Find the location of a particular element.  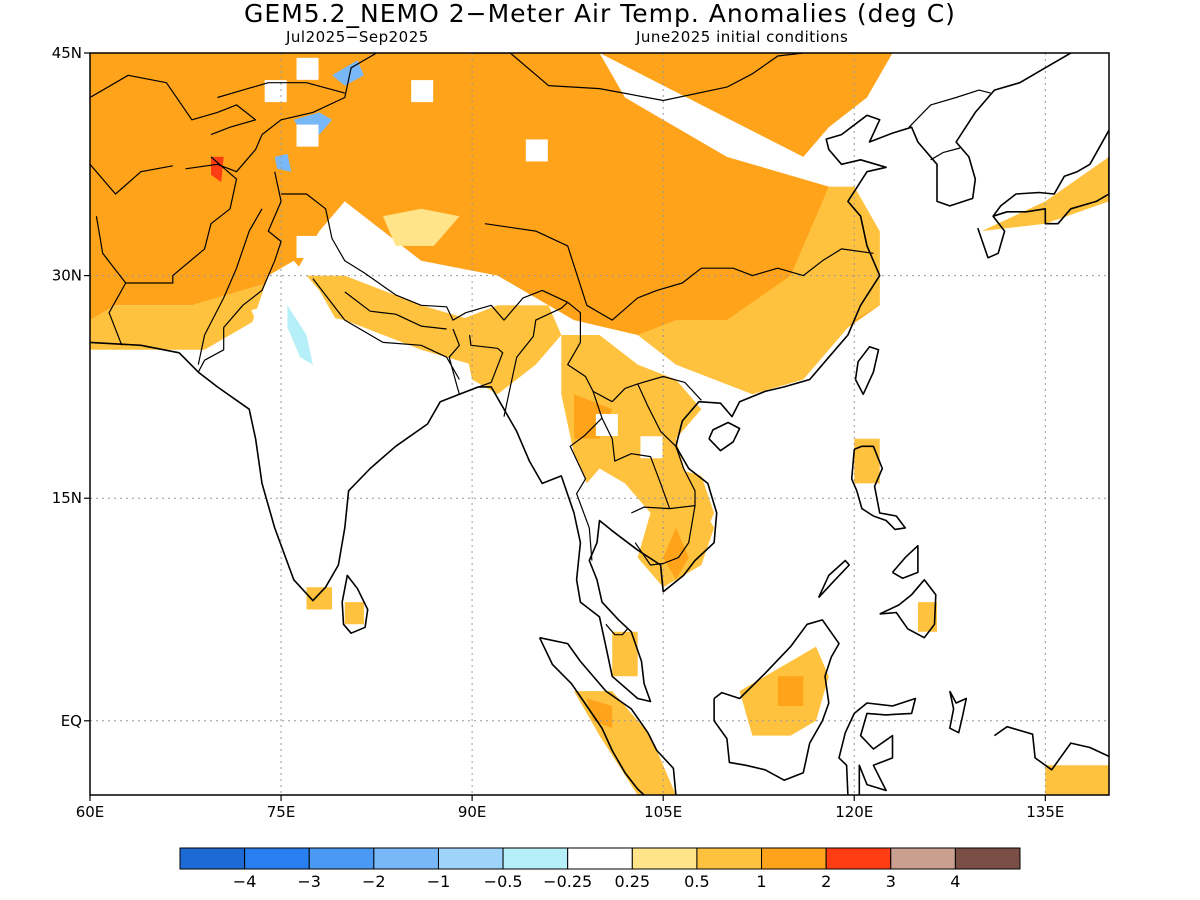

anomaly-region-indochina-moderate is located at coordinates (638, 461).